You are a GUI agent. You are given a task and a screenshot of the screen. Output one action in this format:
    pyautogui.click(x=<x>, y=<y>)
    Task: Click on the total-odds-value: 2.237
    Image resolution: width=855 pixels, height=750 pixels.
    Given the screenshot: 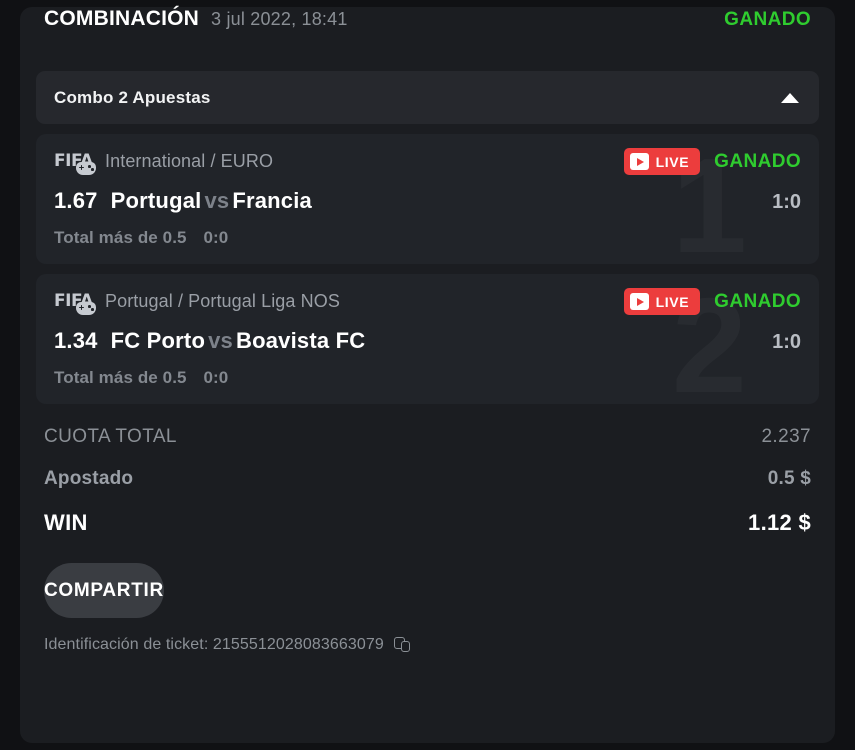 What is the action you would take?
    pyautogui.click(x=786, y=436)
    